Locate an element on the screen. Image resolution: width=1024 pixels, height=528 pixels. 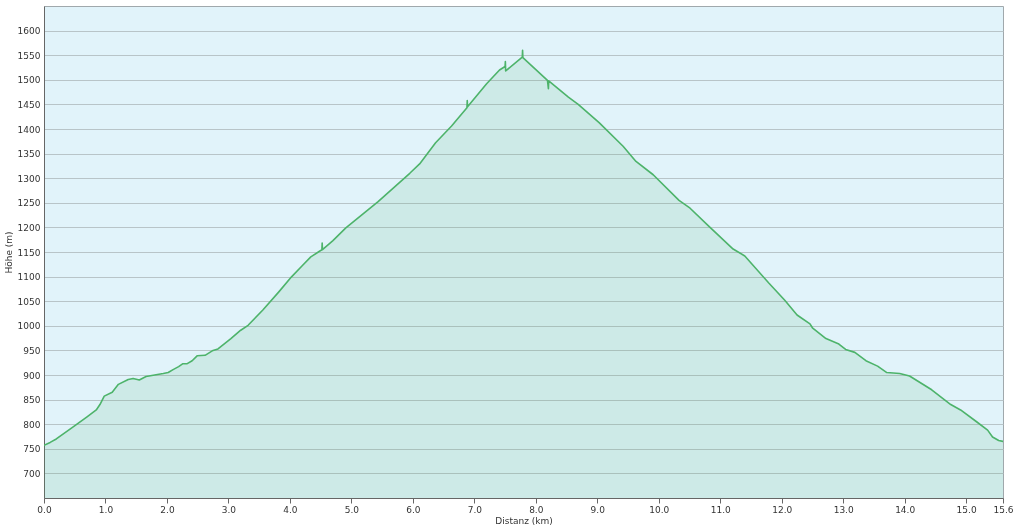
y-tick-label: 950 is located at coordinates (32, 350).